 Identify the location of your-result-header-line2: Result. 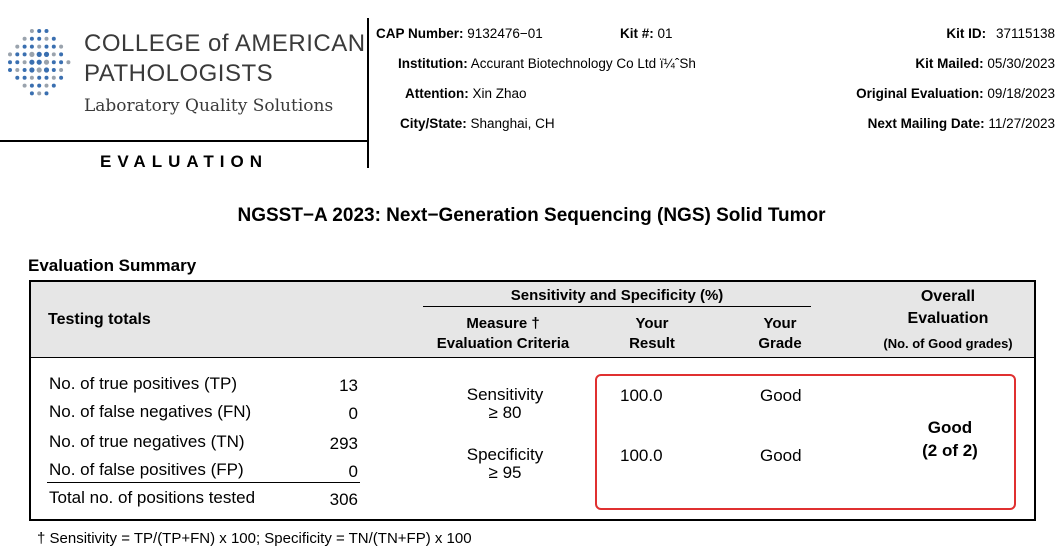
(652, 343).